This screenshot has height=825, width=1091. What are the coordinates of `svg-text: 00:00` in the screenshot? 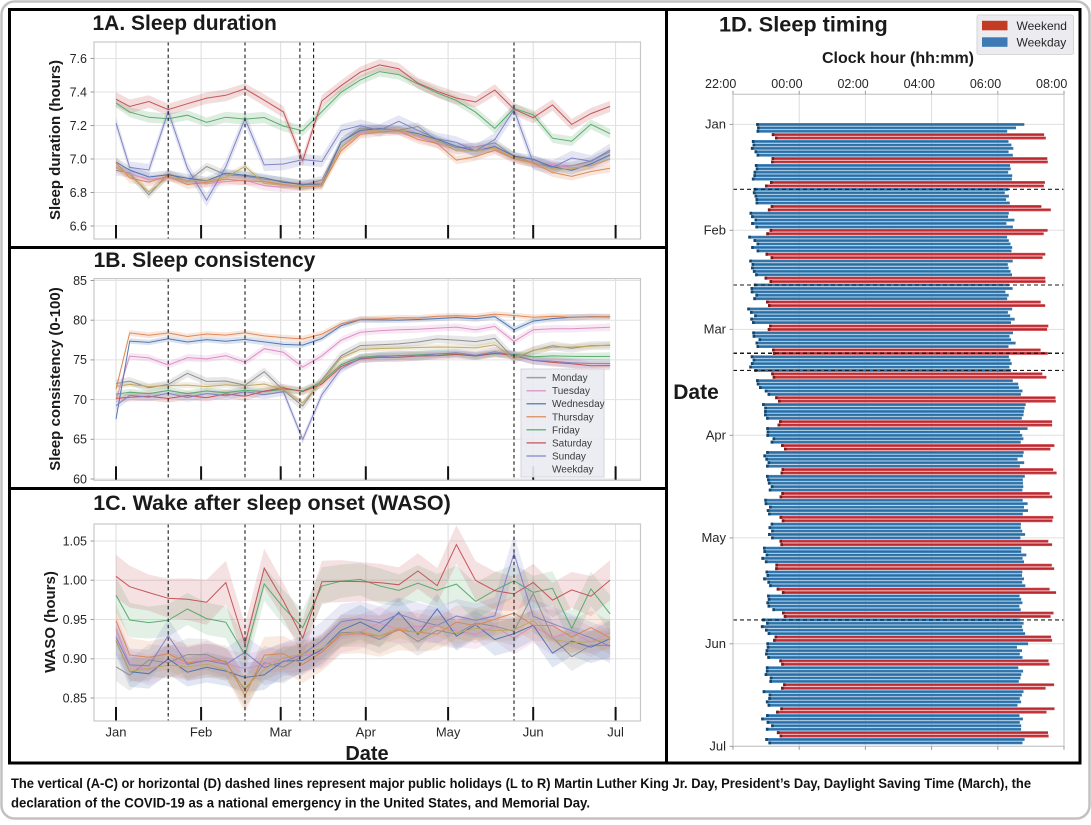 It's located at (786, 84).